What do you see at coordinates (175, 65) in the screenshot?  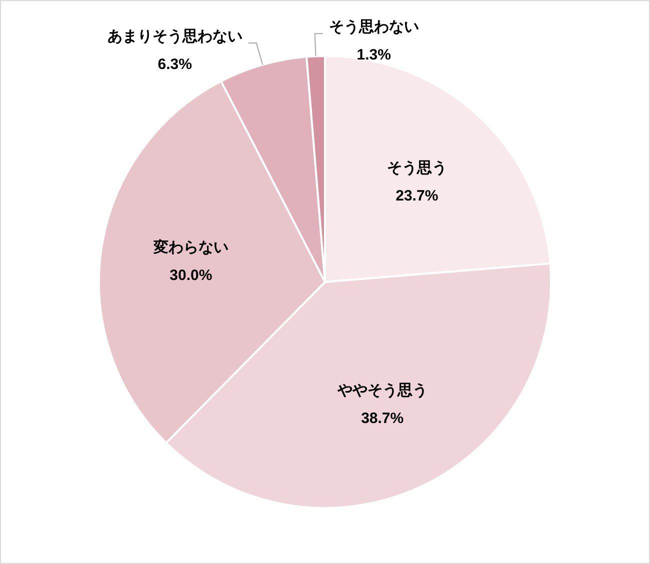 I see `data-label: 6.3%` at bounding box center [175, 65].